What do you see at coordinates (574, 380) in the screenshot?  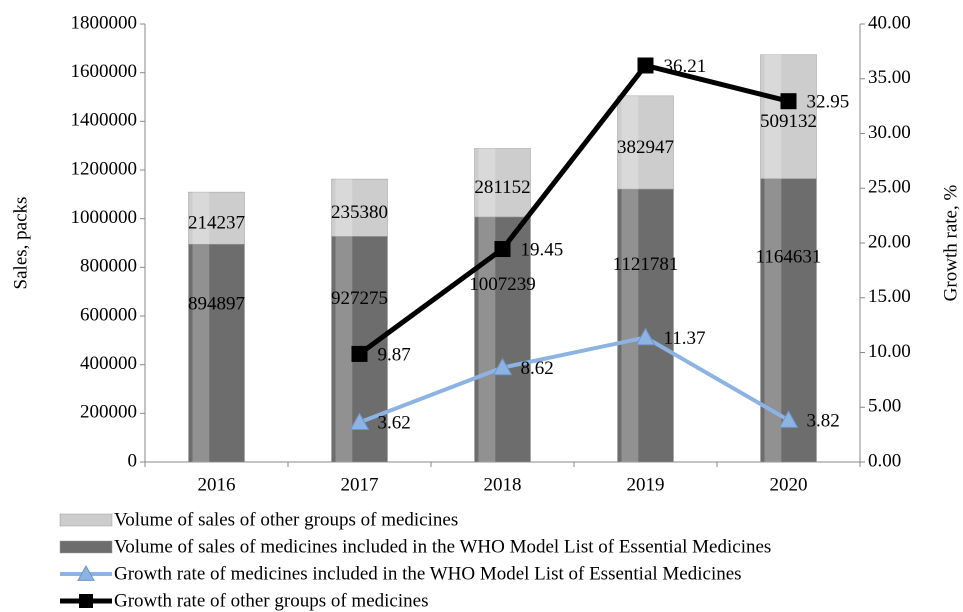 I see `line` at bounding box center [574, 380].